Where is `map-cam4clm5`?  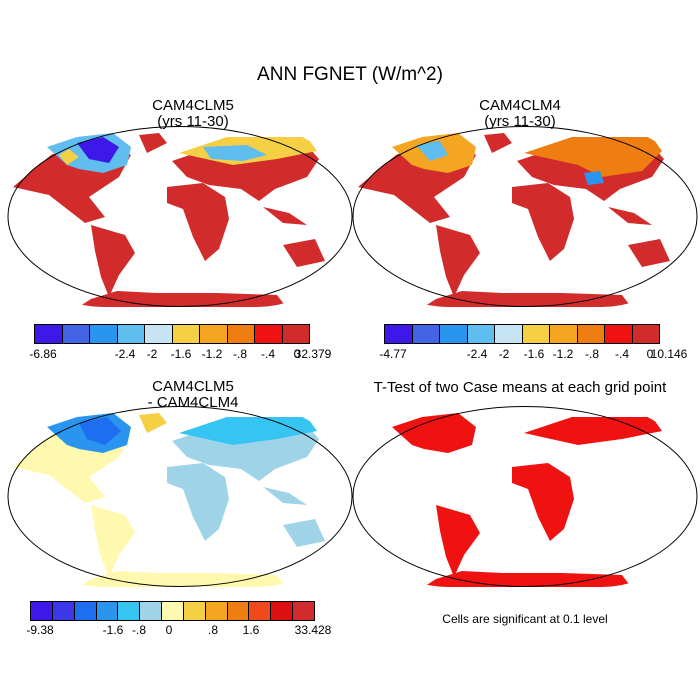
map-cam4clm5 is located at coordinates (180, 216).